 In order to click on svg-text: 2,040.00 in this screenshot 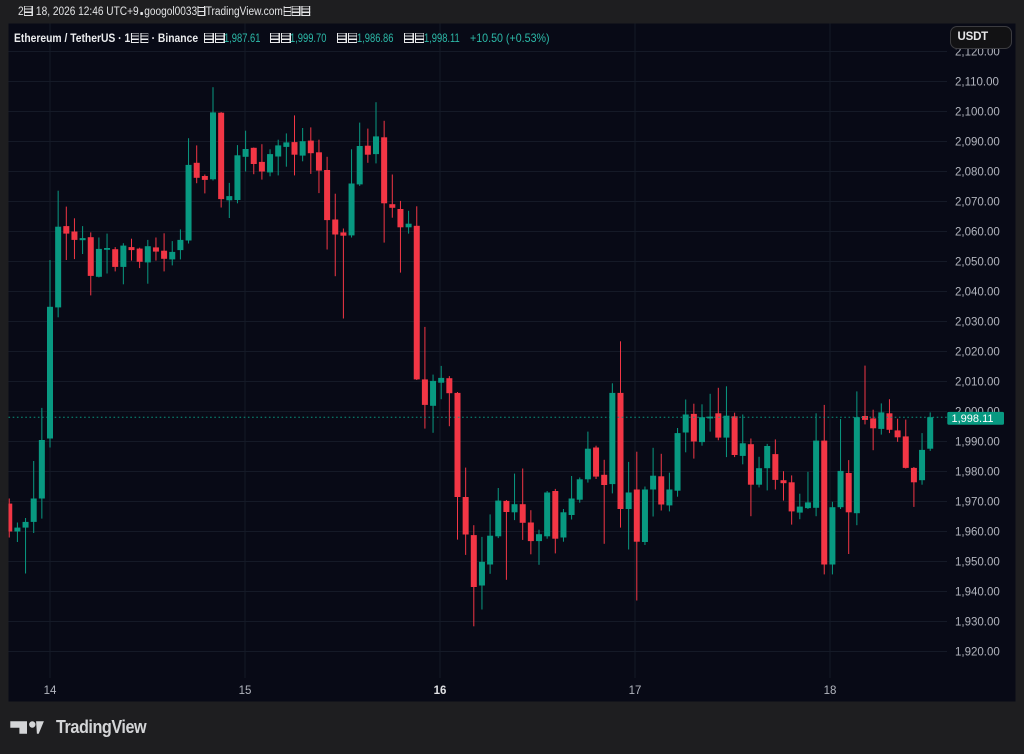, I will do `click(977, 292)`.